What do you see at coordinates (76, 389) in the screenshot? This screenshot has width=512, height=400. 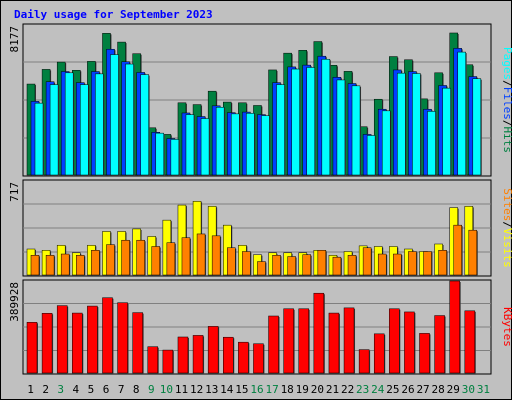 I see `day-label-4: 4` at bounding box center [76, 389].